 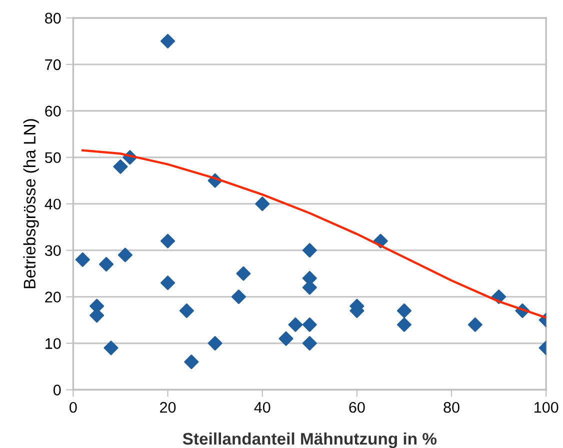 What do you see at coordinates (168, 407) in the screenshot?
I see `x-tick-label: 20` at bounding box center [168, 407].